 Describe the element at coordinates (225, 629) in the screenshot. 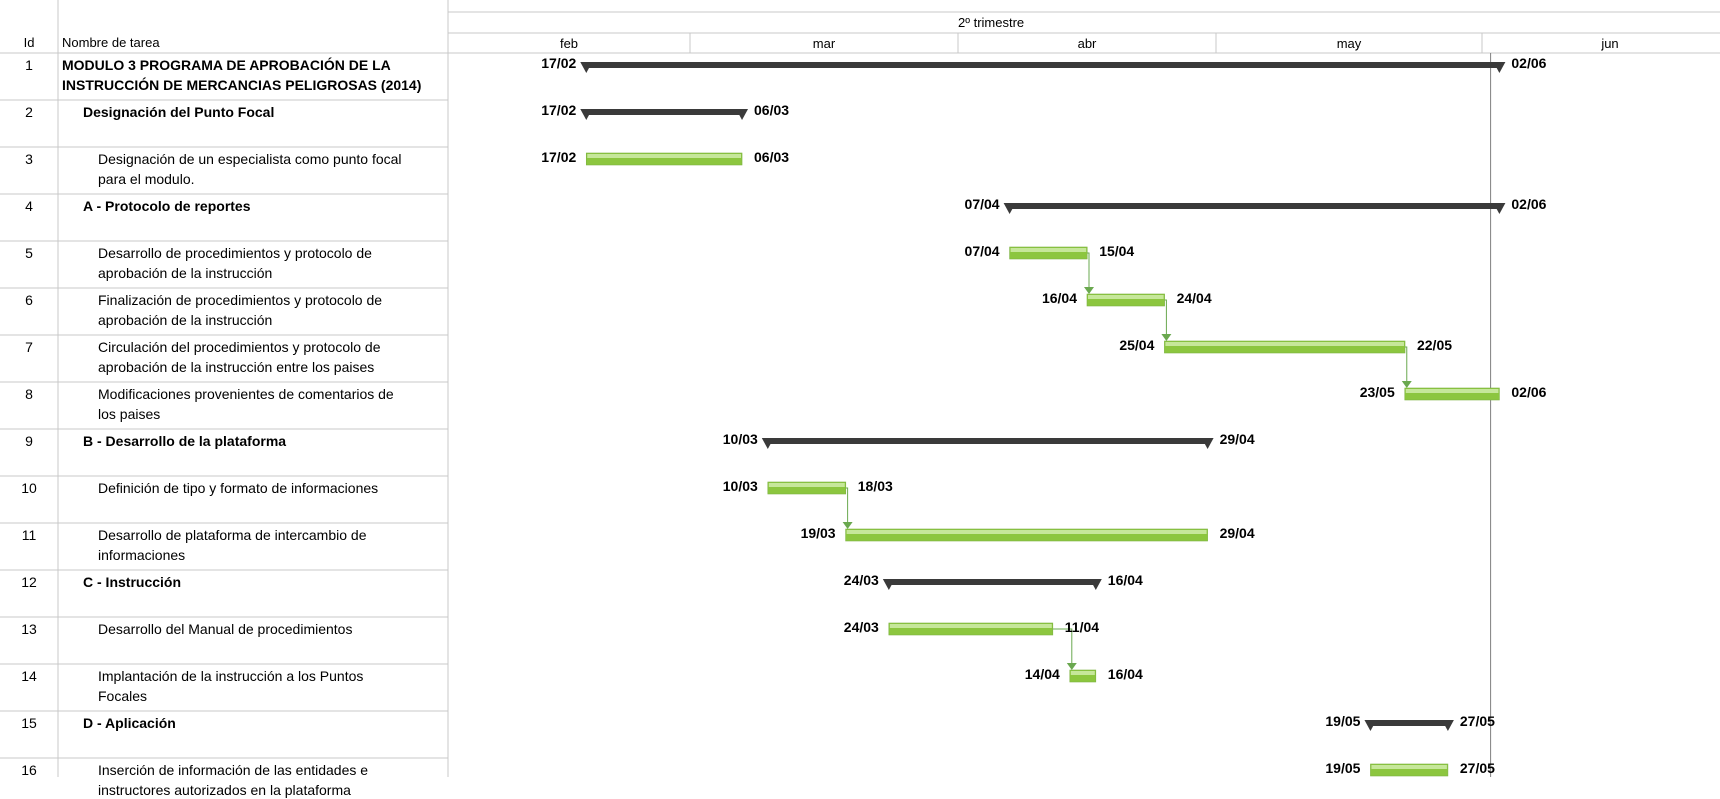

I see `task-name-13-line-0: Desarrollo del Manual de procedimientos` at that location.